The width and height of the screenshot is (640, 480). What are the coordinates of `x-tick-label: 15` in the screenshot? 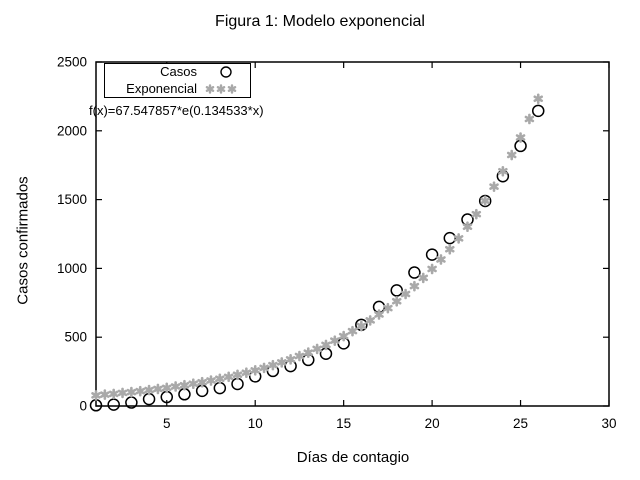 It's located at (343, 423).